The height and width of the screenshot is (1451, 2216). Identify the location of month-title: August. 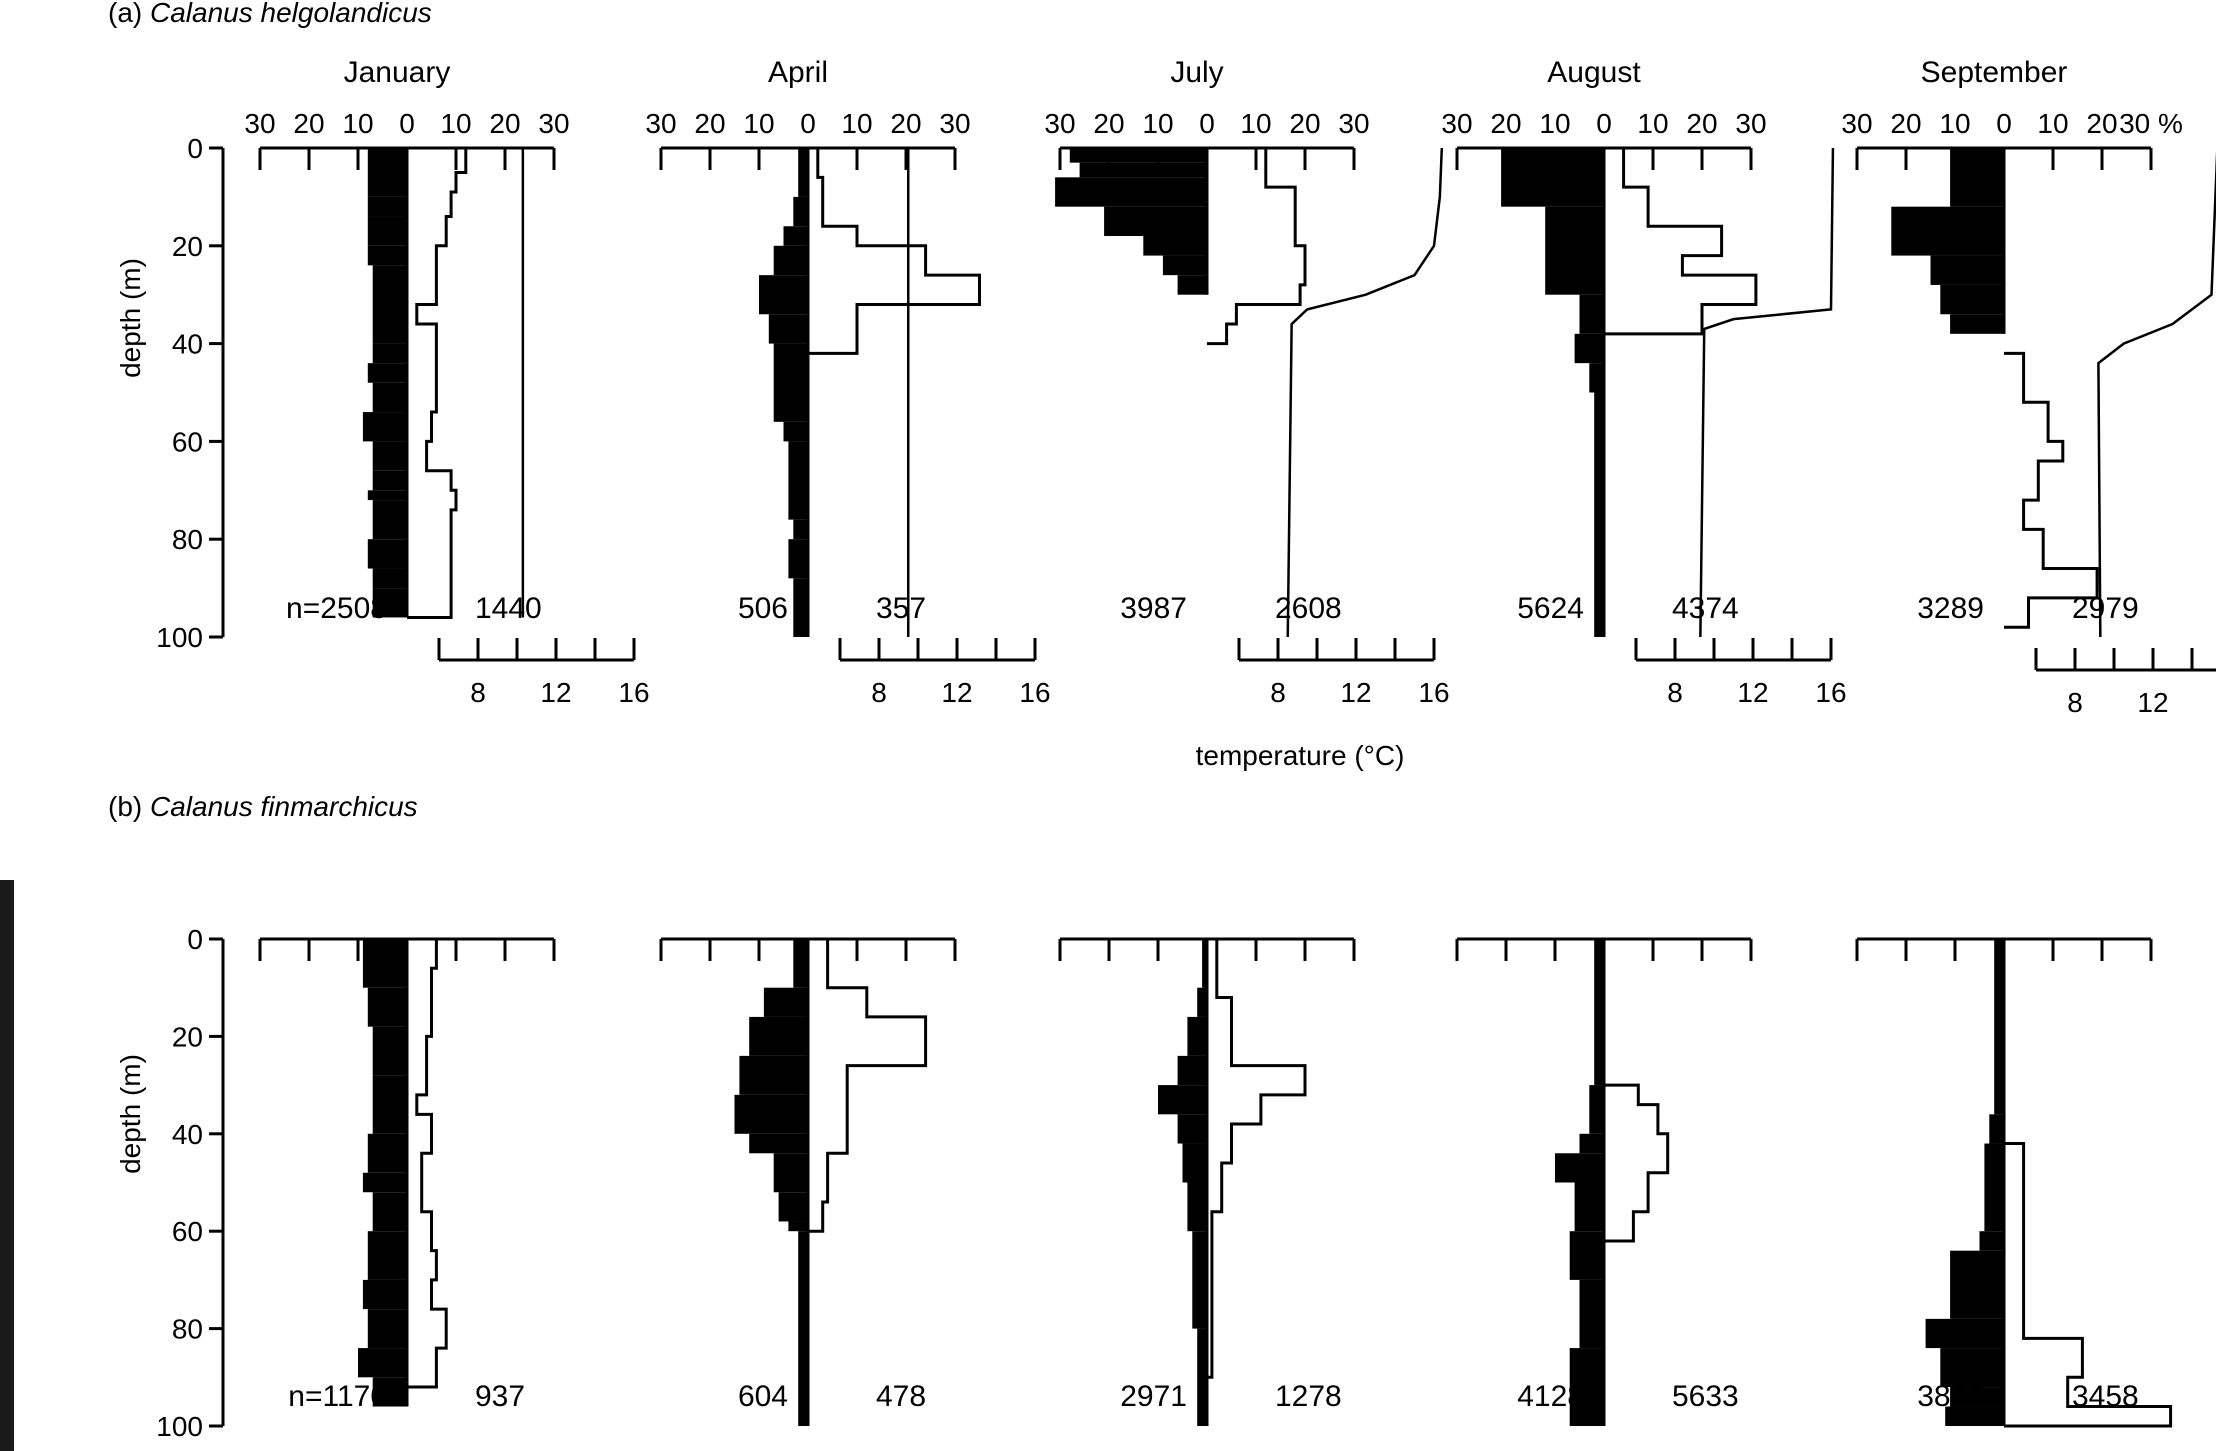
(1594, 72).